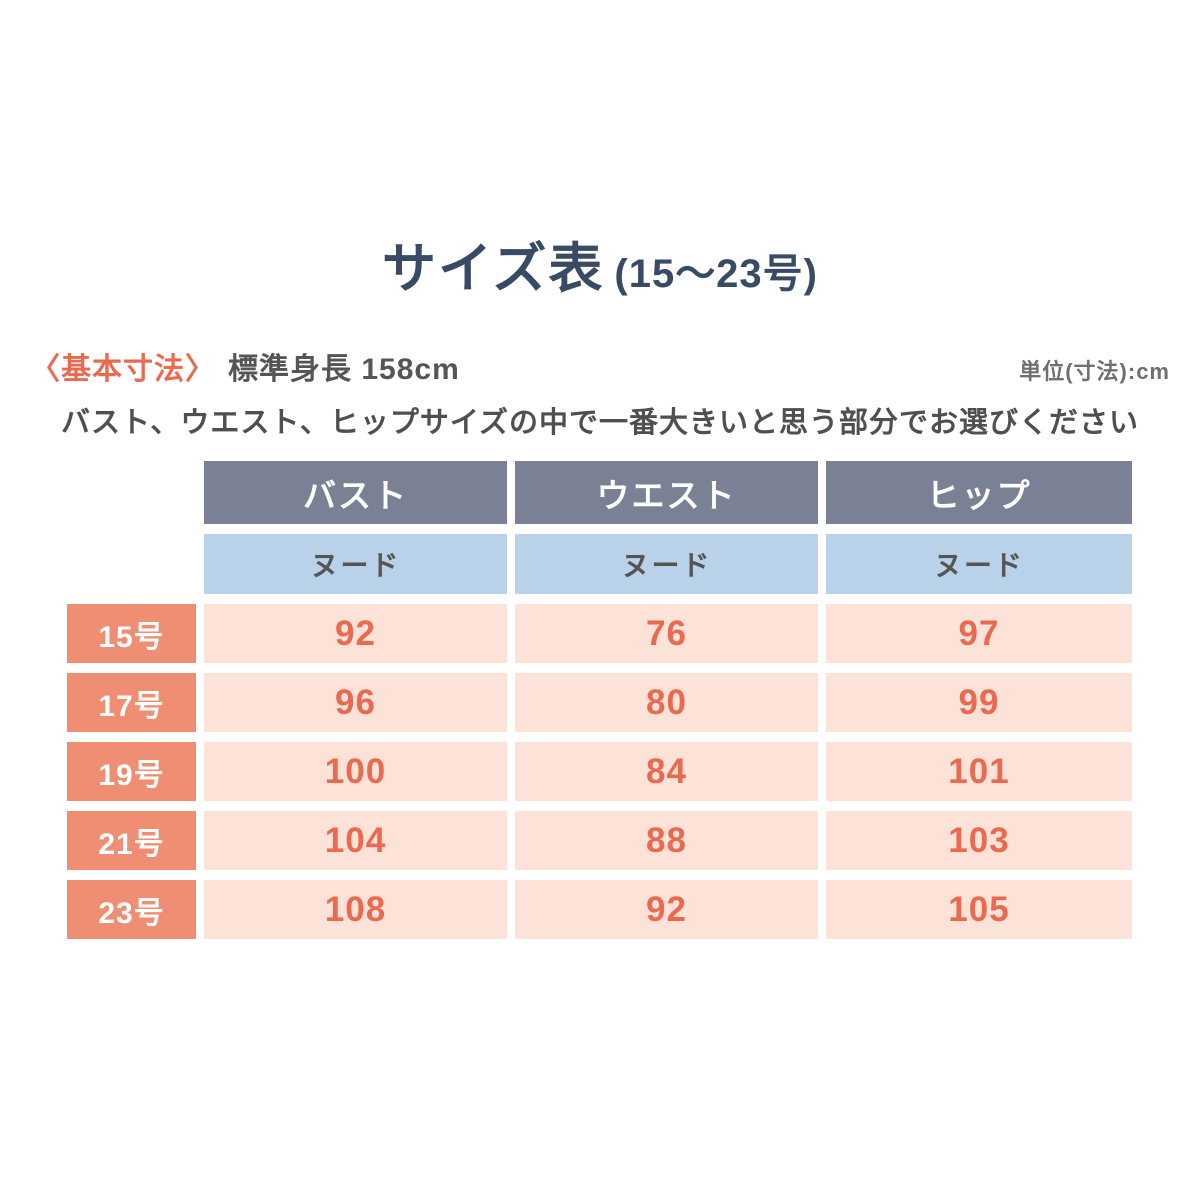  What do you see at coordinates (979, 492) in the screenshot?
I see `column-header-hip: ヒップ` at bounding box center [979, 492].